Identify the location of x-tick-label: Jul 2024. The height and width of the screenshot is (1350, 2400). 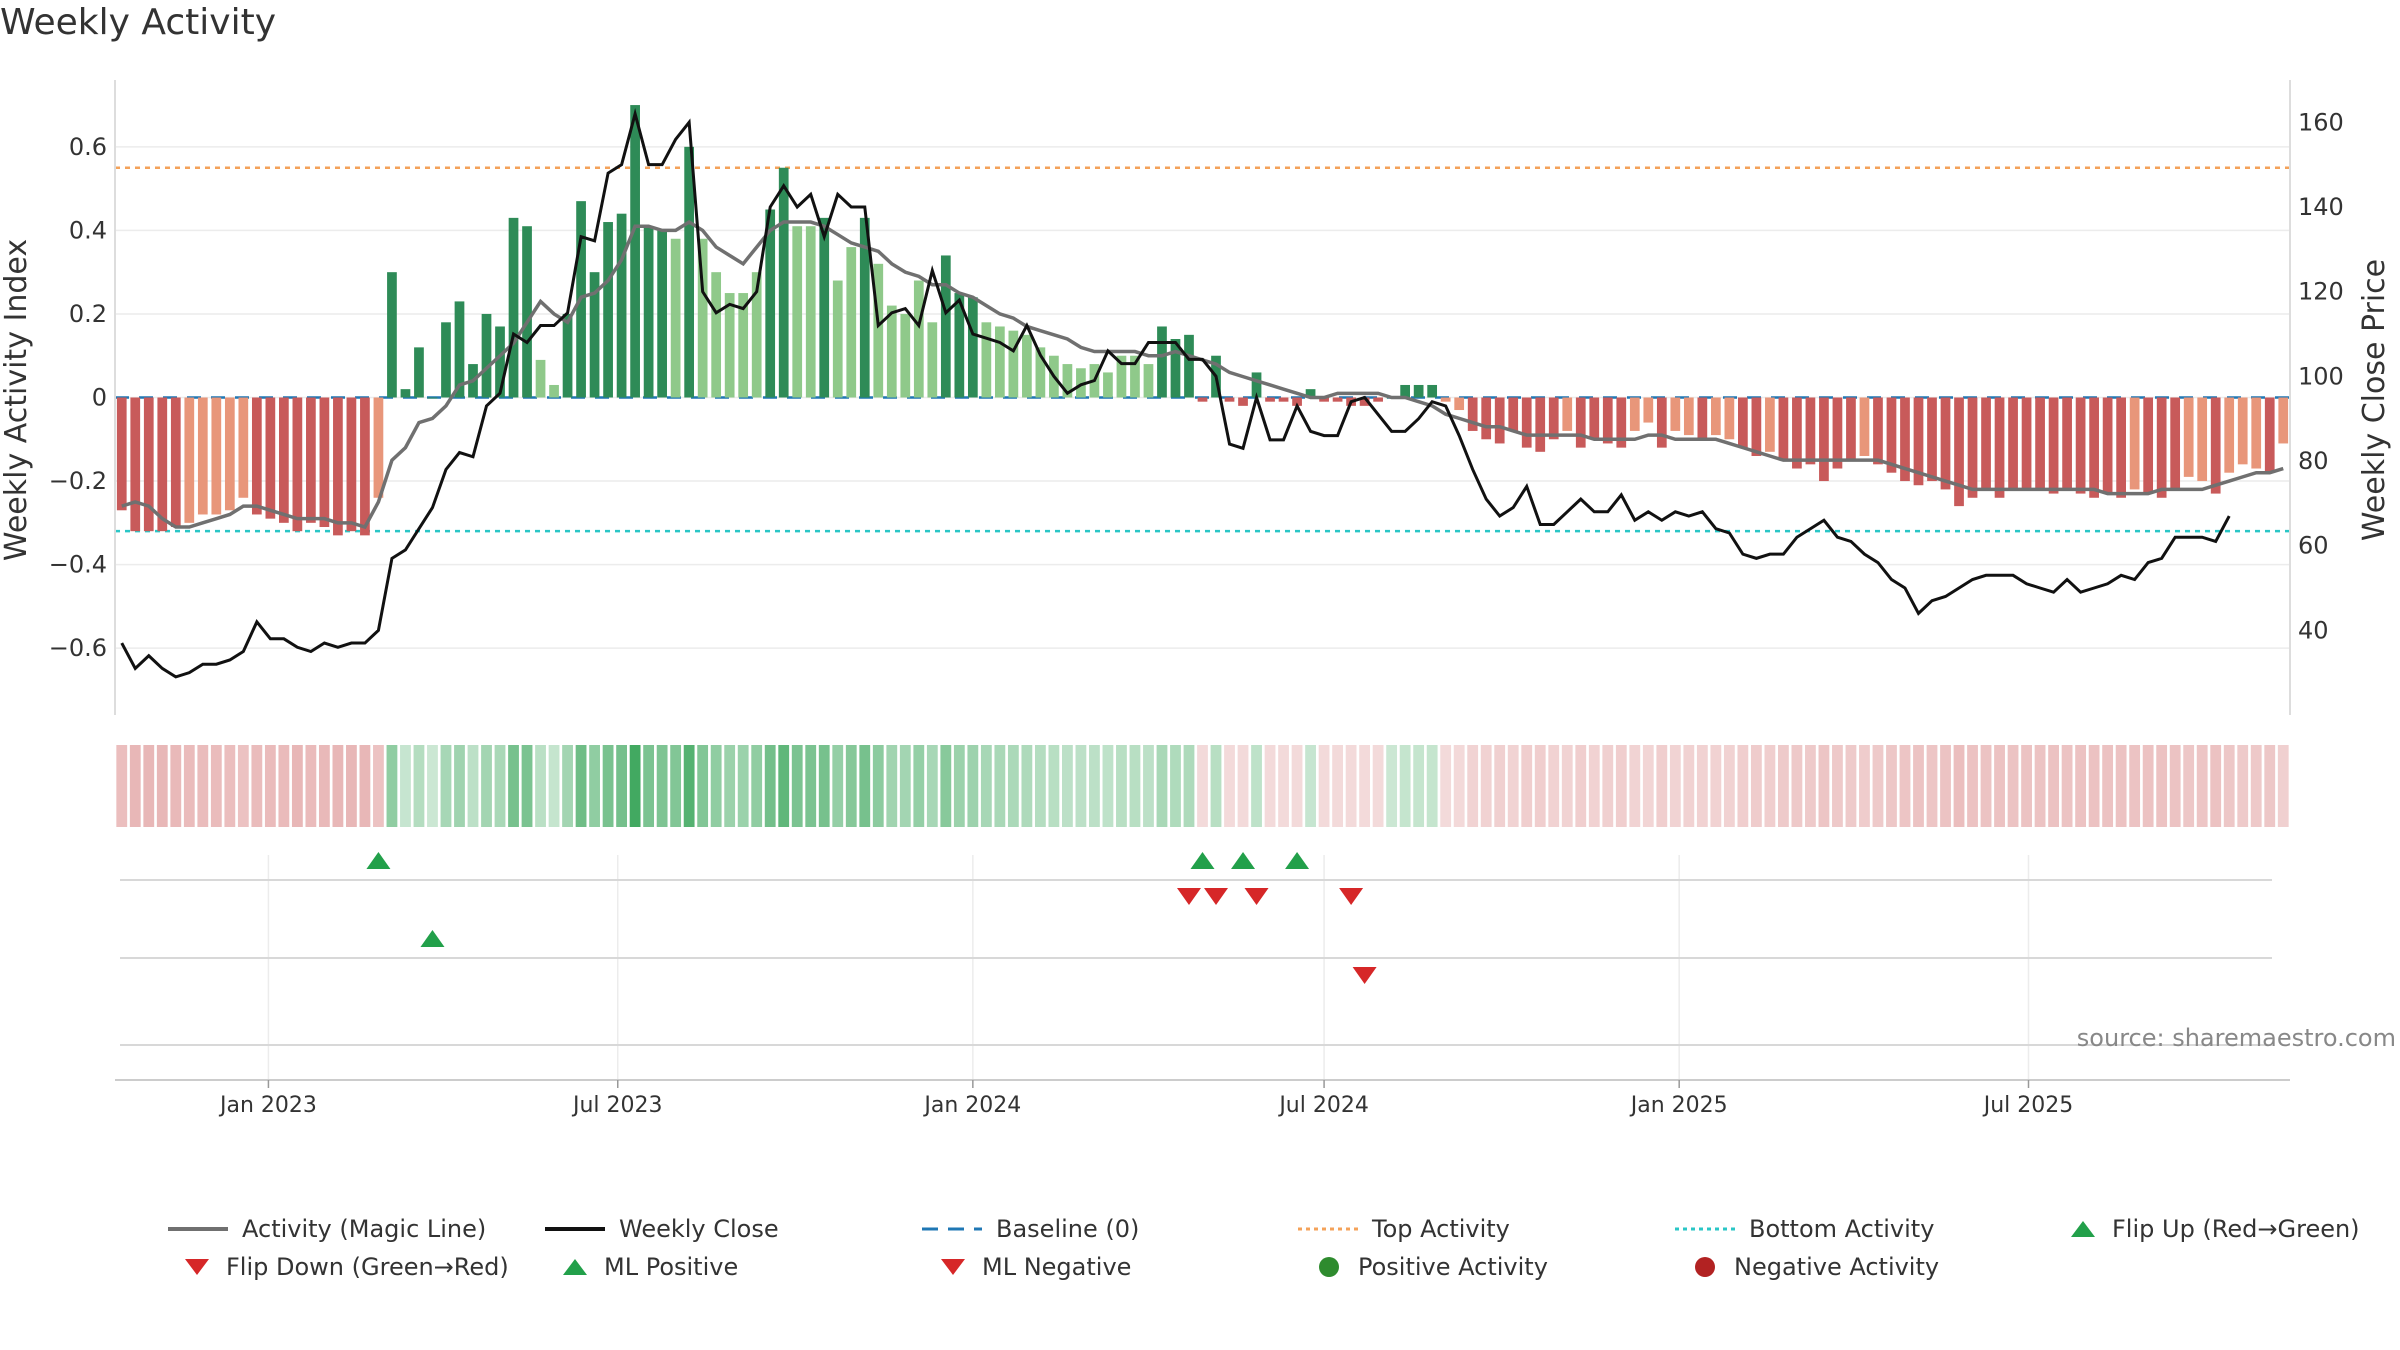
(1323, 1105).